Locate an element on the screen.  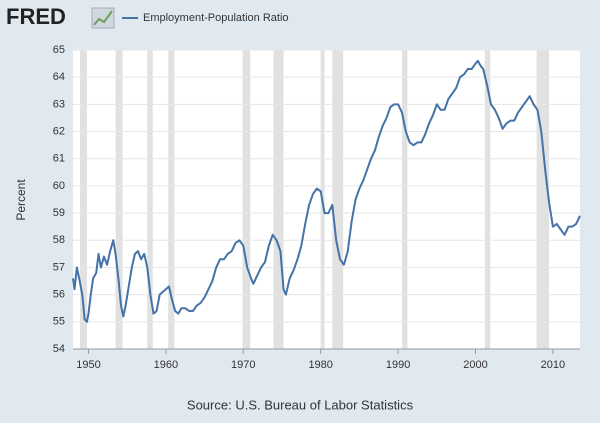
y-tick-label: 60 is located at coordinates (59, 186).